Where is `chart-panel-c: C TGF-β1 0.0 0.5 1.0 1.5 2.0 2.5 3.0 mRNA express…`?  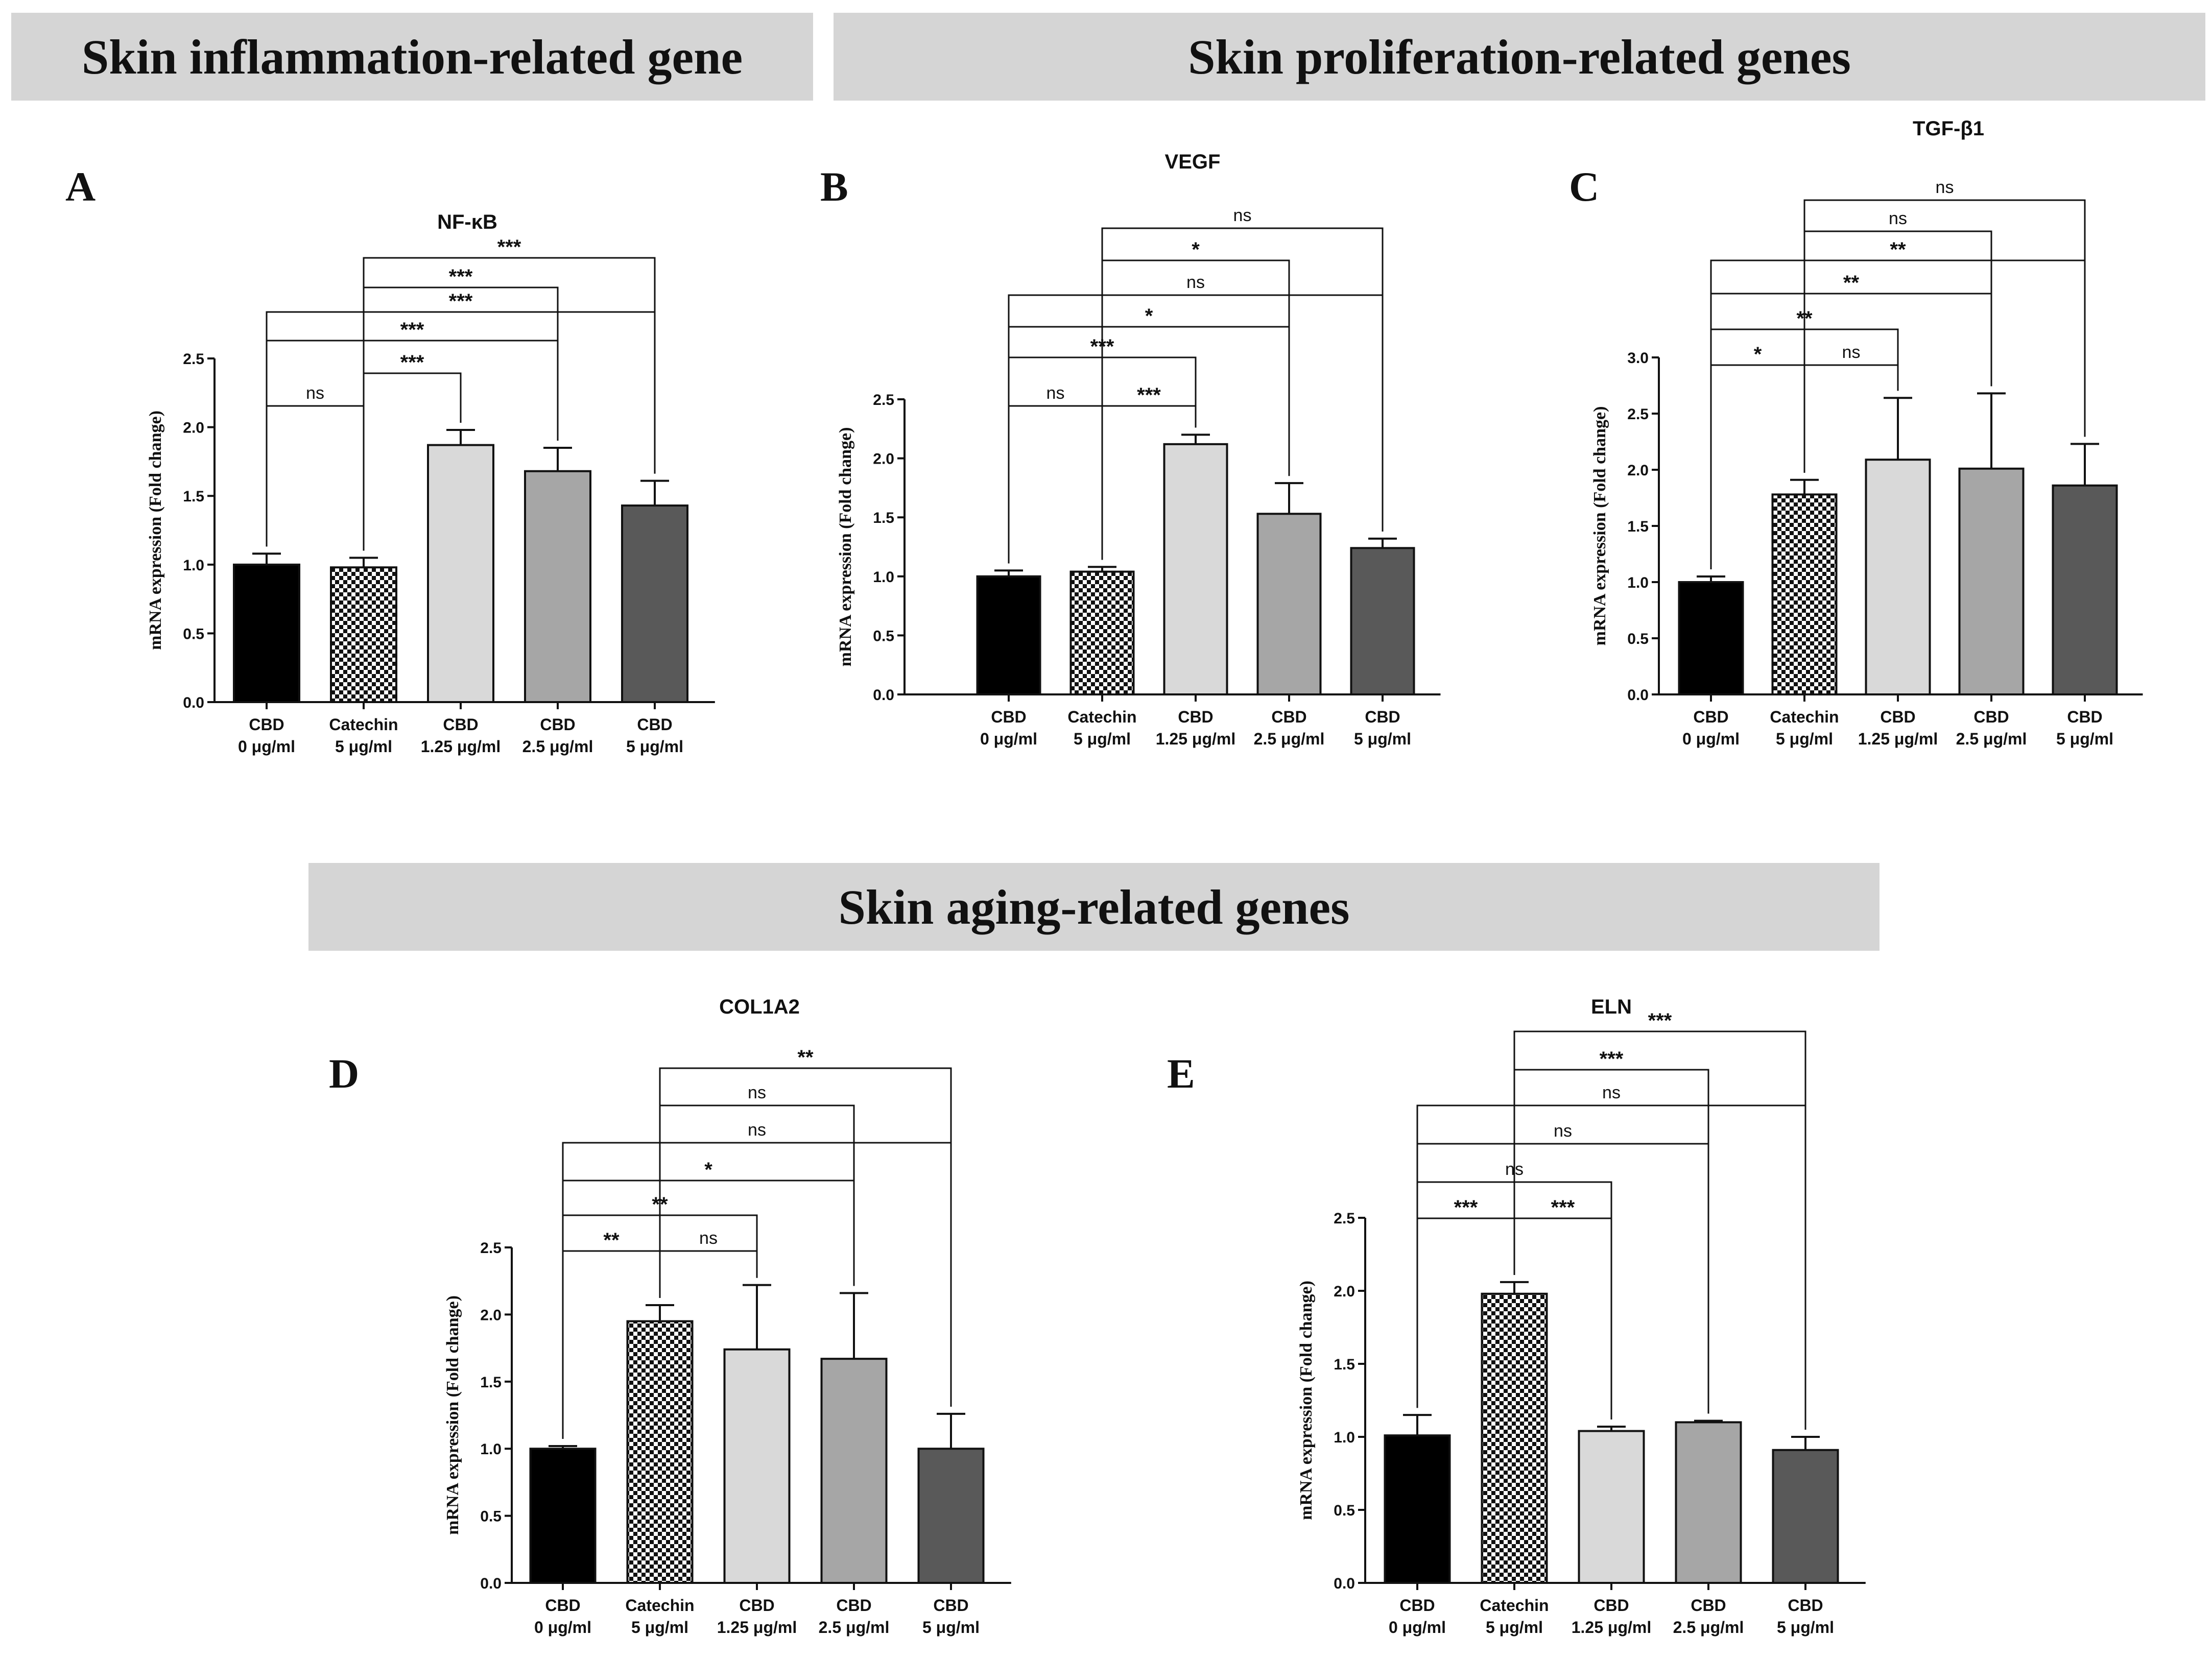 chart-panel-c: C TGF-β1 0.0 0.5 1.0 1.5 2.0 2.5 3.0 mRNA express… is located at coordinates (1856, 433).